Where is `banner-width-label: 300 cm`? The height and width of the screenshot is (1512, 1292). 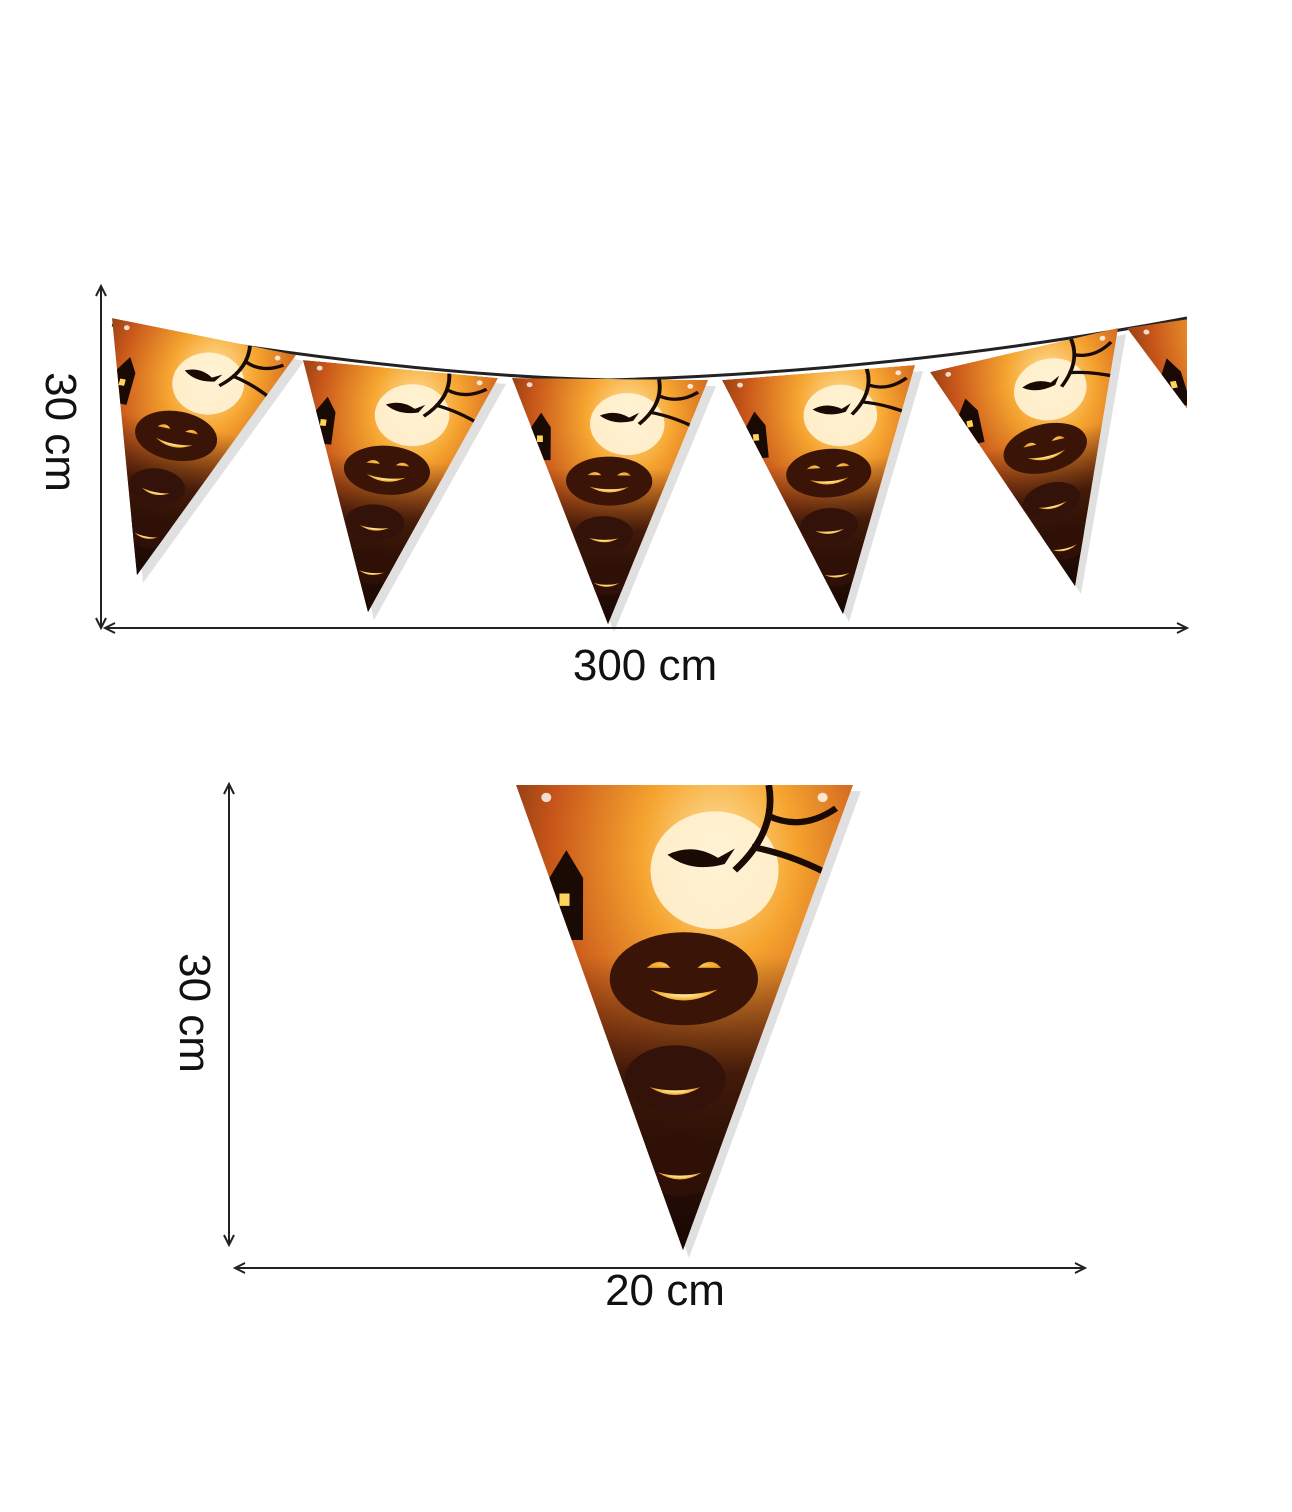 banner-width-label: 300 cm is located at coordinates (645, 665).